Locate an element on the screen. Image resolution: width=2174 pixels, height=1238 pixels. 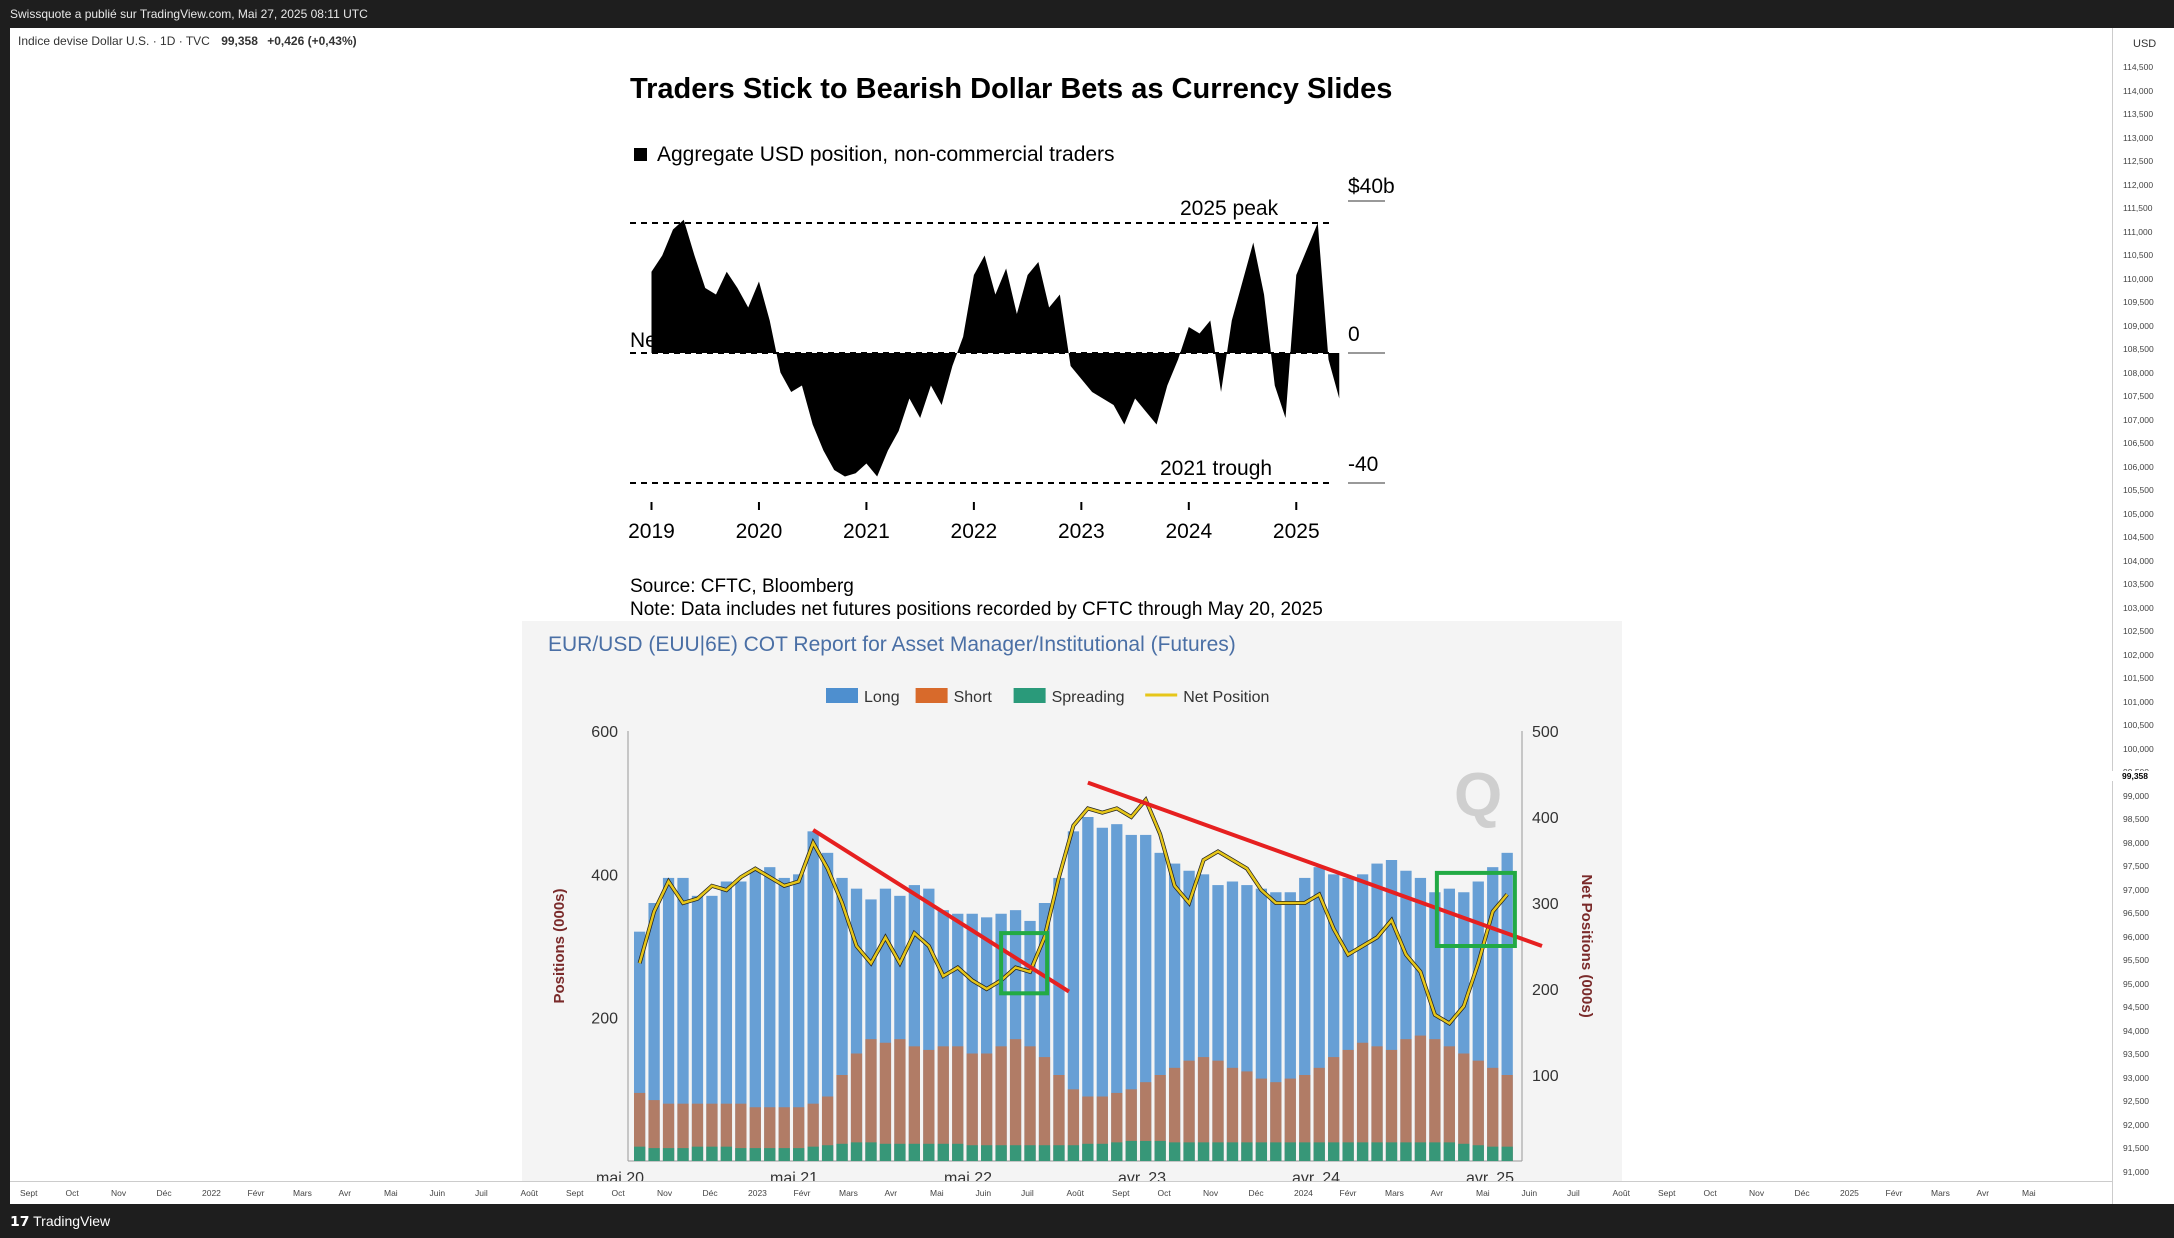
price-tick: 104,000 is located at coordinates (2138, 560).